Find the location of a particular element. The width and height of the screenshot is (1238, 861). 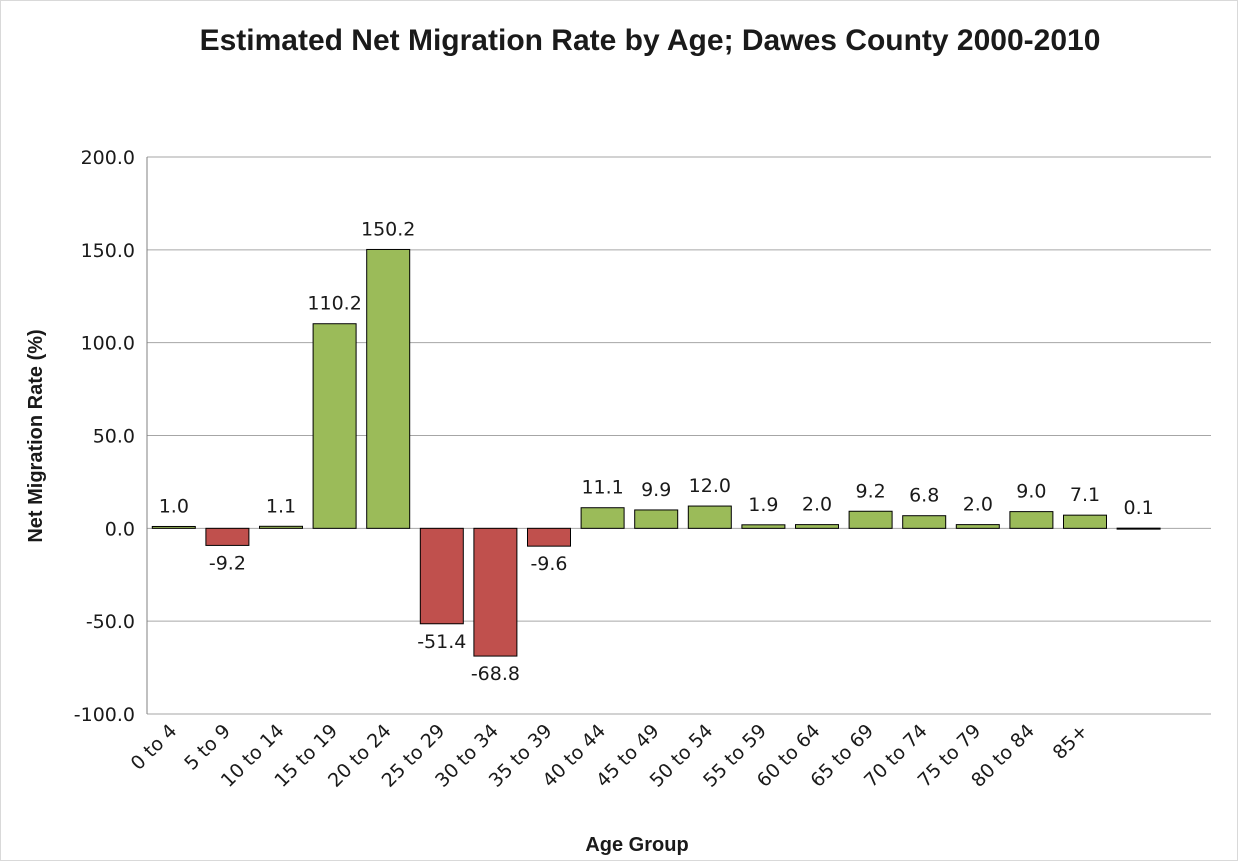

y-tick-label: 200.0 is located at coordinates (108, 158).